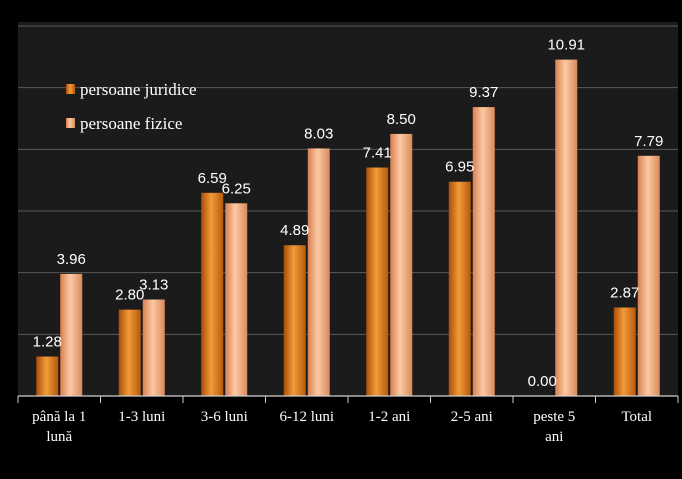 Image resolution: width=682 pixels, height=479 pixels. What do you see at coordinates (348, 399) in the screenshot?
I see `x-axis-ticks` at bounding box center [348, 399].